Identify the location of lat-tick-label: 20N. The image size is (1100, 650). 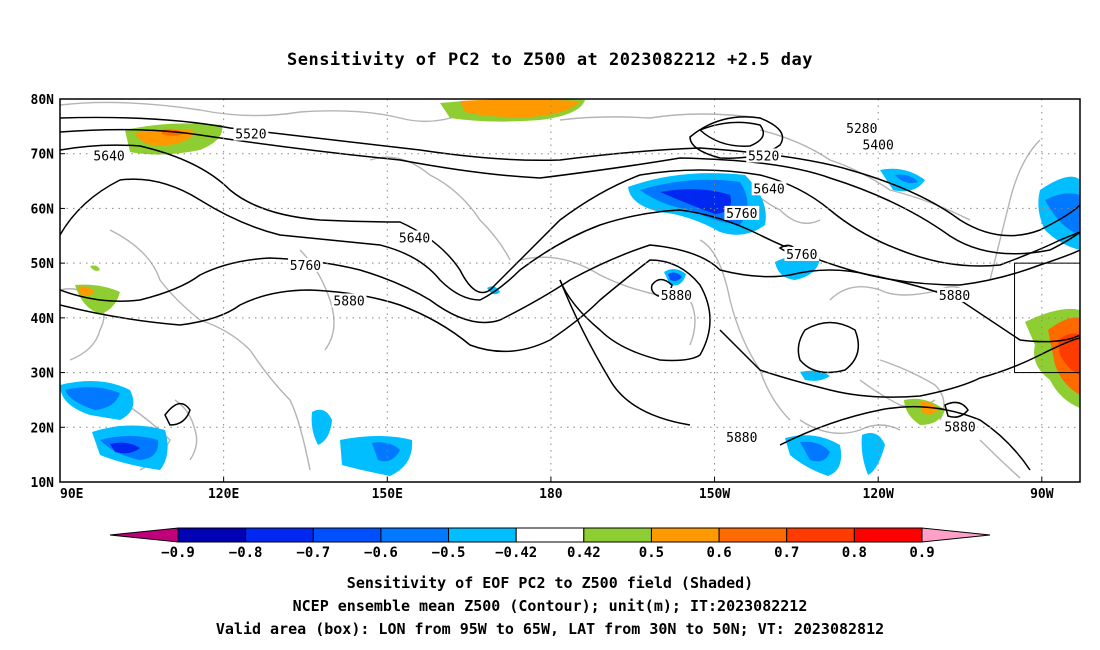
(43, 428).